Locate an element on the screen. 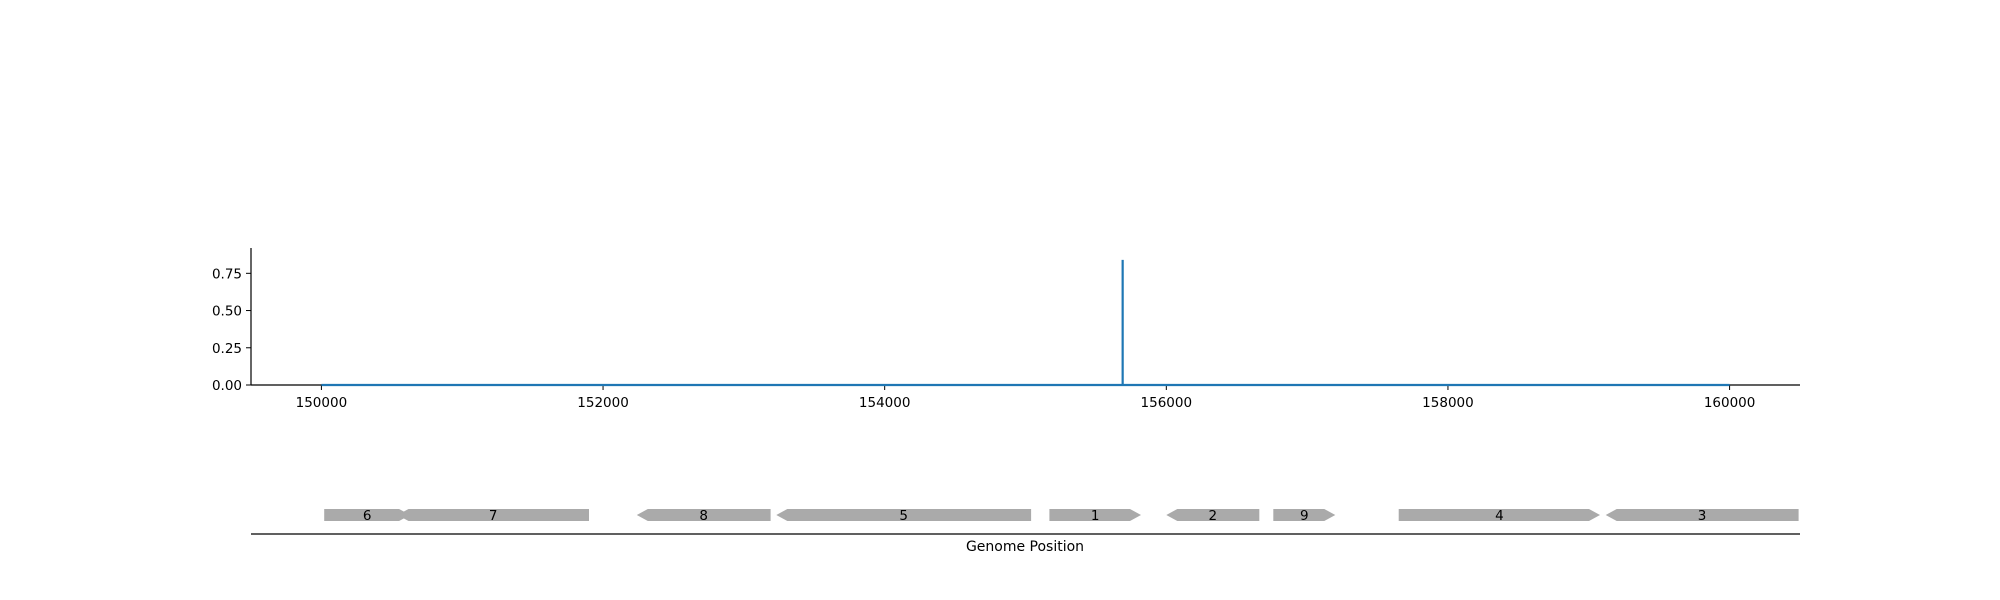 Image resolution: width=2000 pixels, height=600 pixels. gene-label: 2 is located at coordinates (1213, 516).